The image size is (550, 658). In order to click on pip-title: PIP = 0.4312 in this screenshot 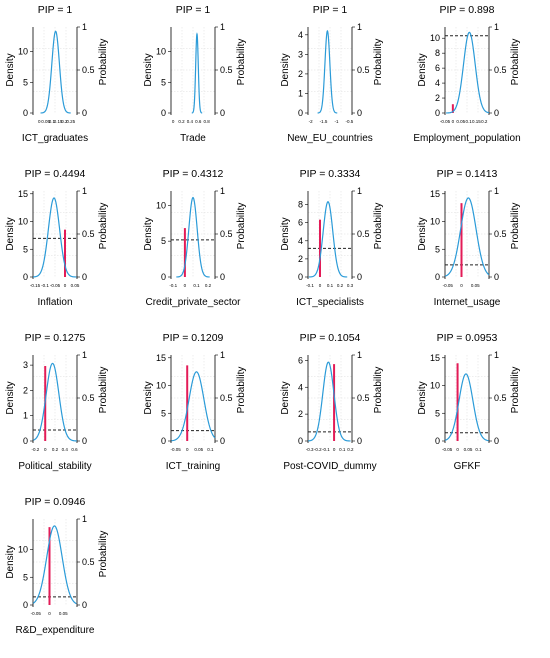, I will do `click(193, 174)`.